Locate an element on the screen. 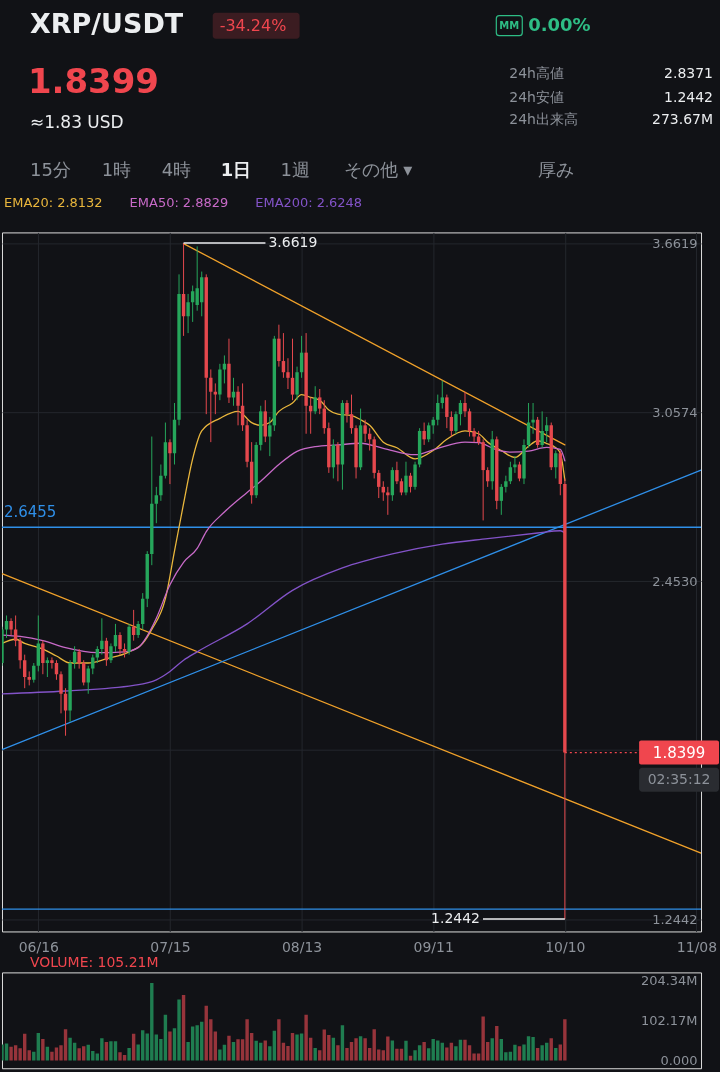 Image resolution: width=720 pixels, height=1083 pixels. text: 0.00% is located at coordinates (559, 24).